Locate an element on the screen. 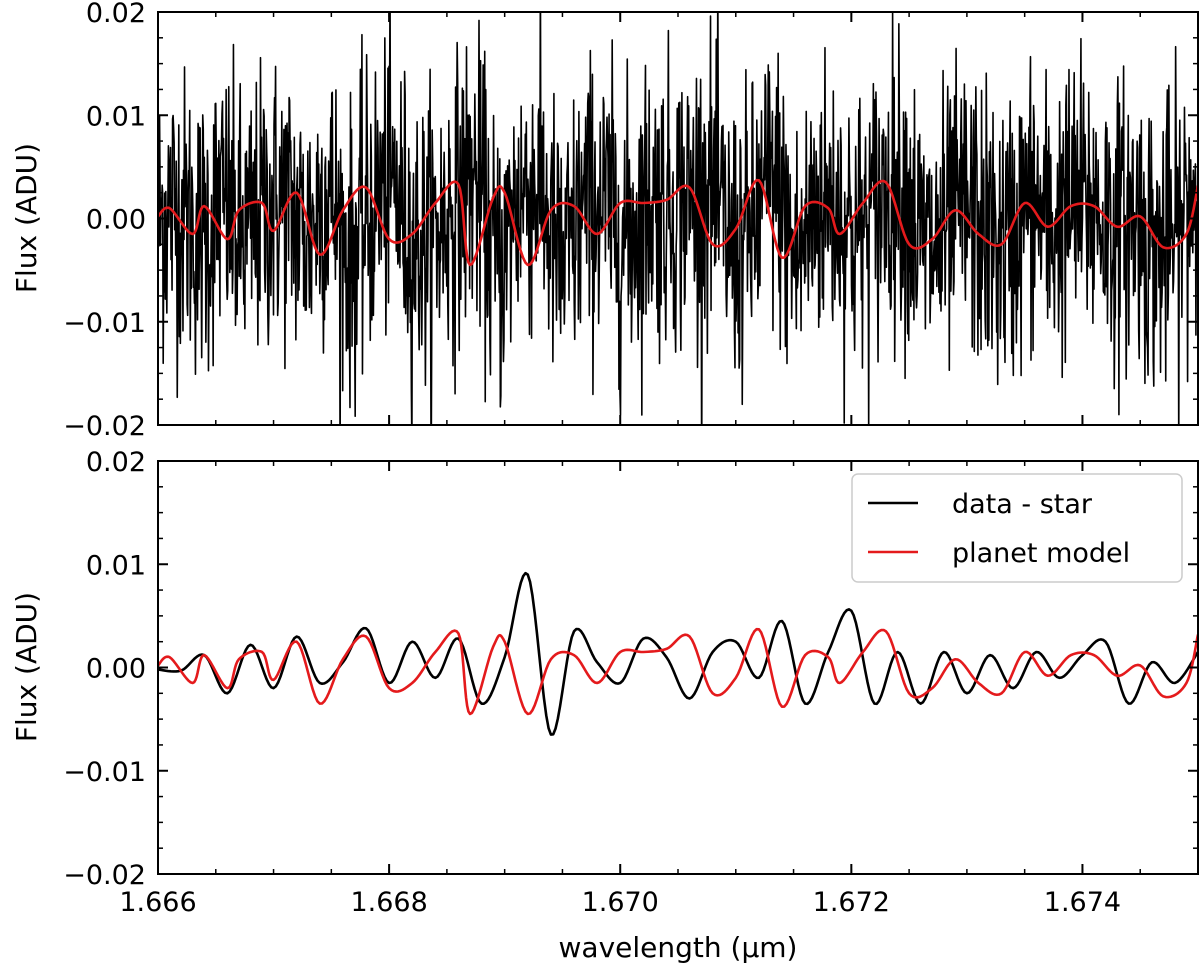 This screenshot has height=965, width=1200. legend-label-data-star: data - star is located at coordinates (1022, 504).